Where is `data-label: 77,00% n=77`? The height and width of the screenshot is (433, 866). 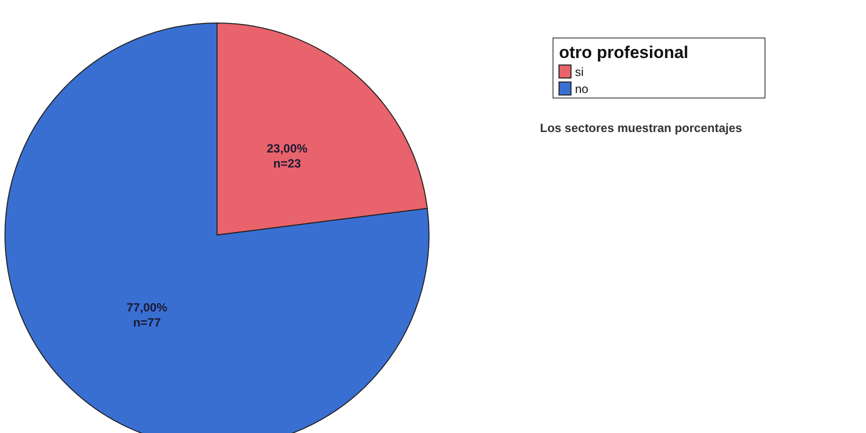
data-label: 77,00% n=77 is located at coordinates (147, 315).